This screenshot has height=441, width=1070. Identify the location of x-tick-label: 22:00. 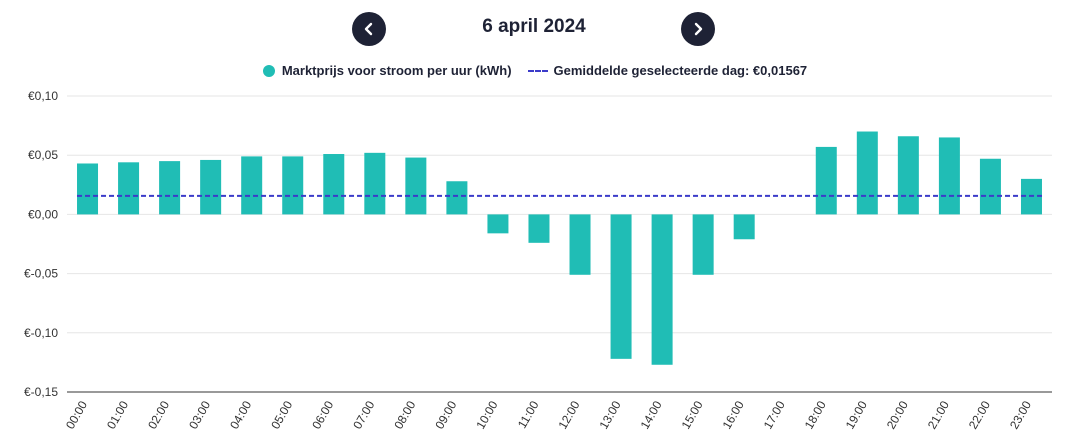
(979, 414).